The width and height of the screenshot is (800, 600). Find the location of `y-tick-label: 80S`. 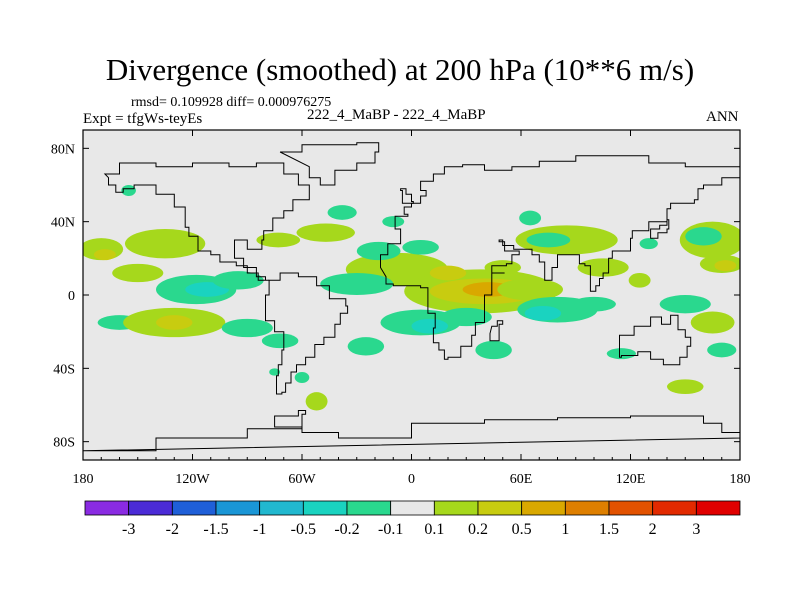

y-tick-label: 80S is located at coordinates (64, 443).